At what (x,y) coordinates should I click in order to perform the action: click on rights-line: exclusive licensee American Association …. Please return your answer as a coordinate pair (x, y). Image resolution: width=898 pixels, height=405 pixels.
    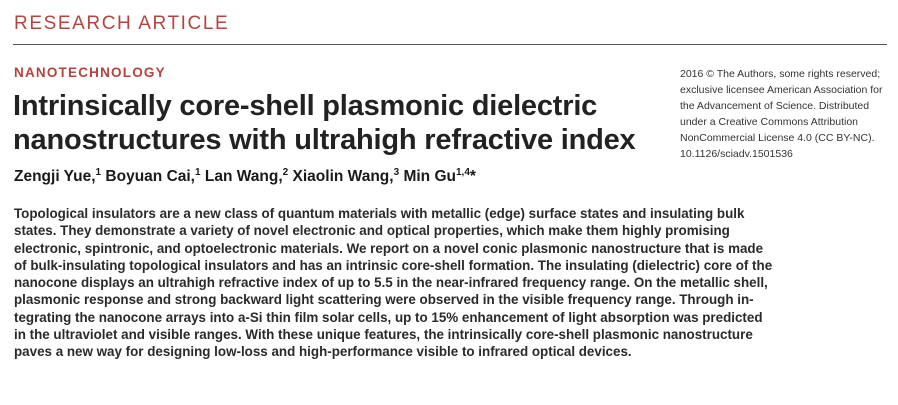
    Looking at the image, I should click on (781, 90).